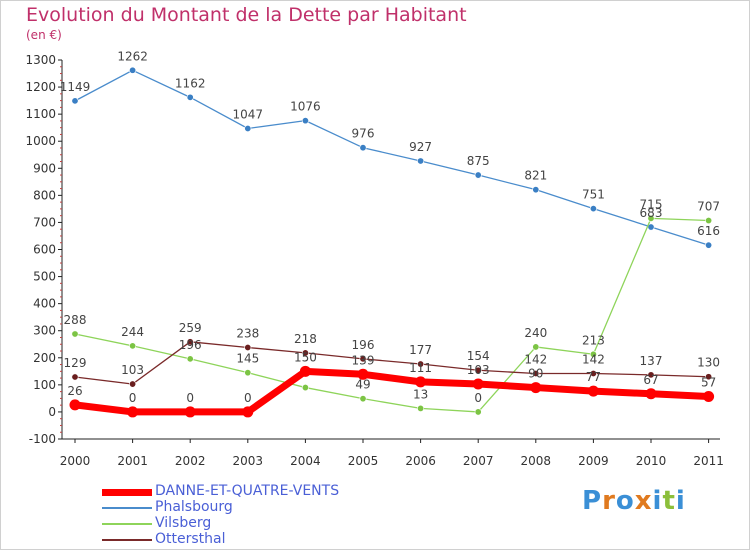  I want to click on data-label-vilsberg: 213, so click(593, 340).